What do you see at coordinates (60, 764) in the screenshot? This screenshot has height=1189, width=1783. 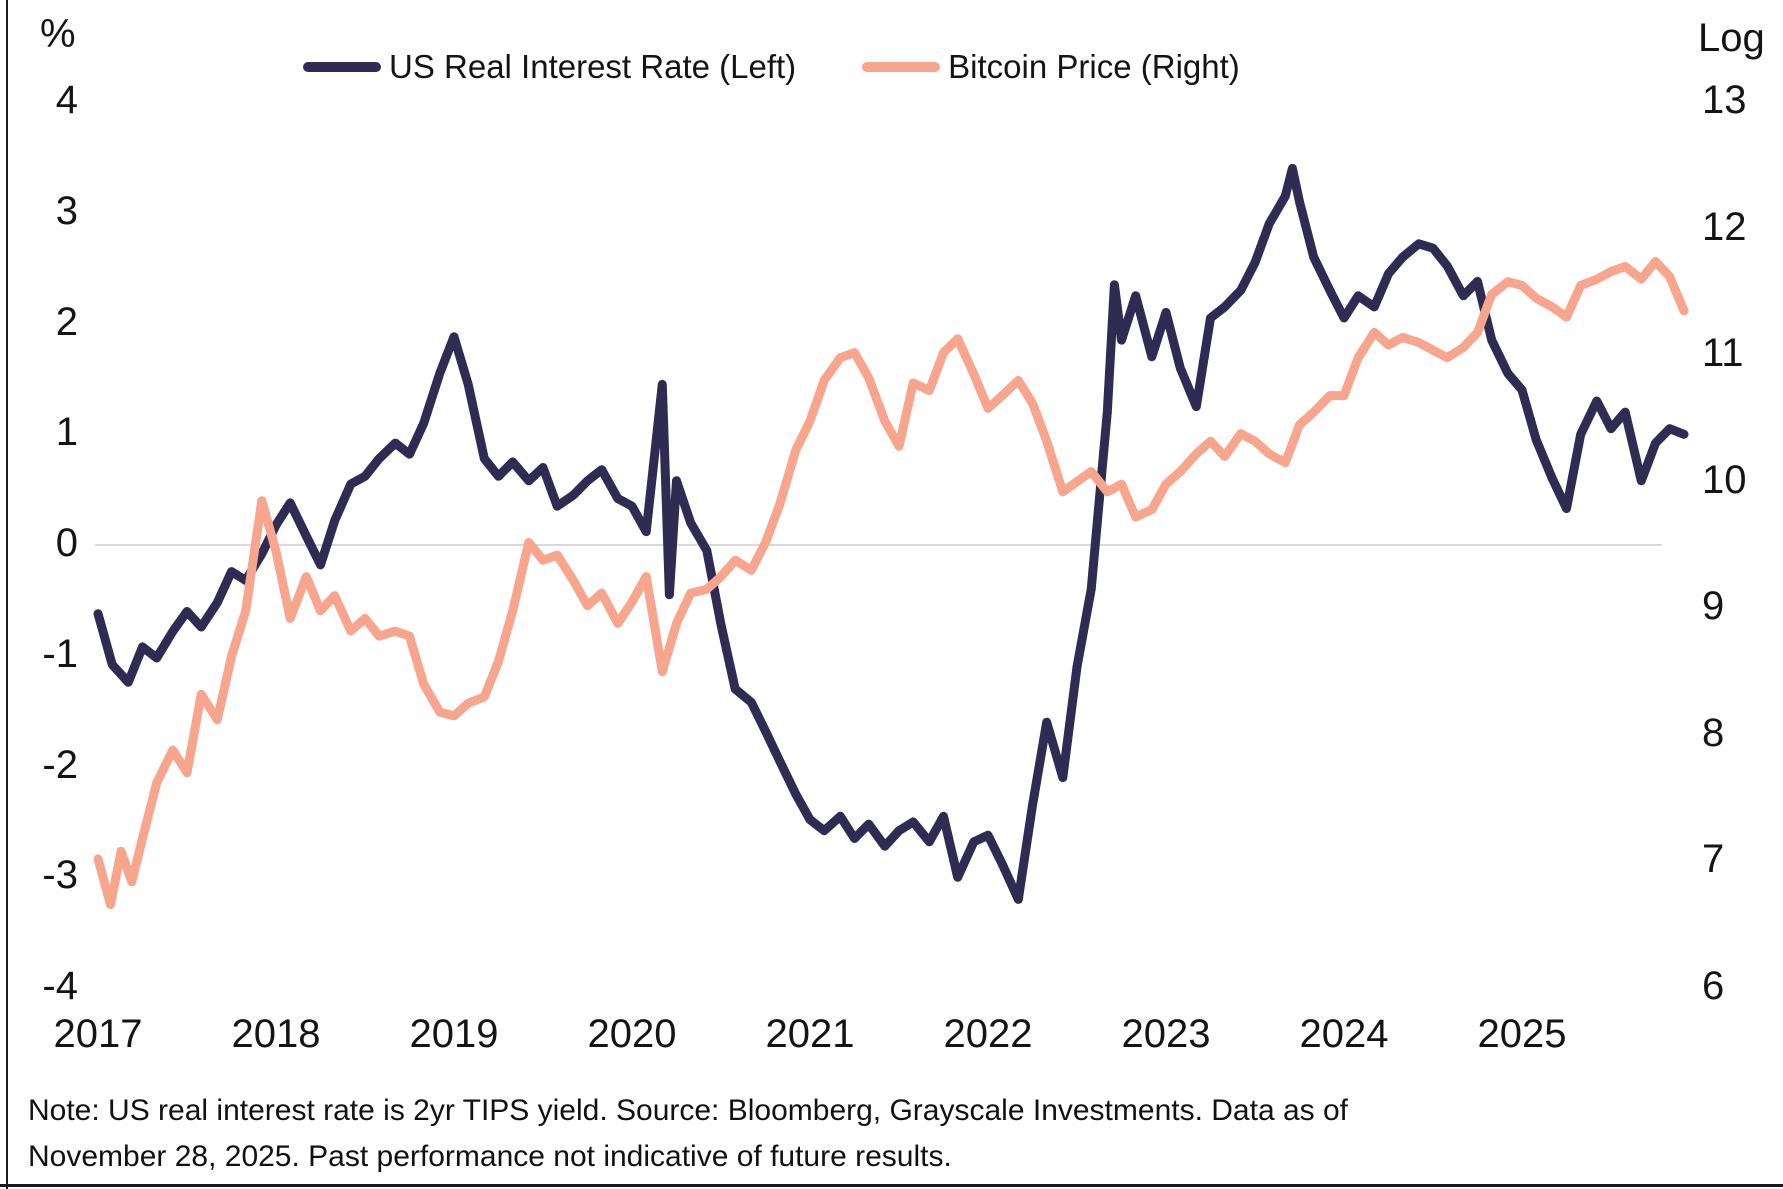 I see `left-axis-tick: -2` at bounding box center [60, 764].